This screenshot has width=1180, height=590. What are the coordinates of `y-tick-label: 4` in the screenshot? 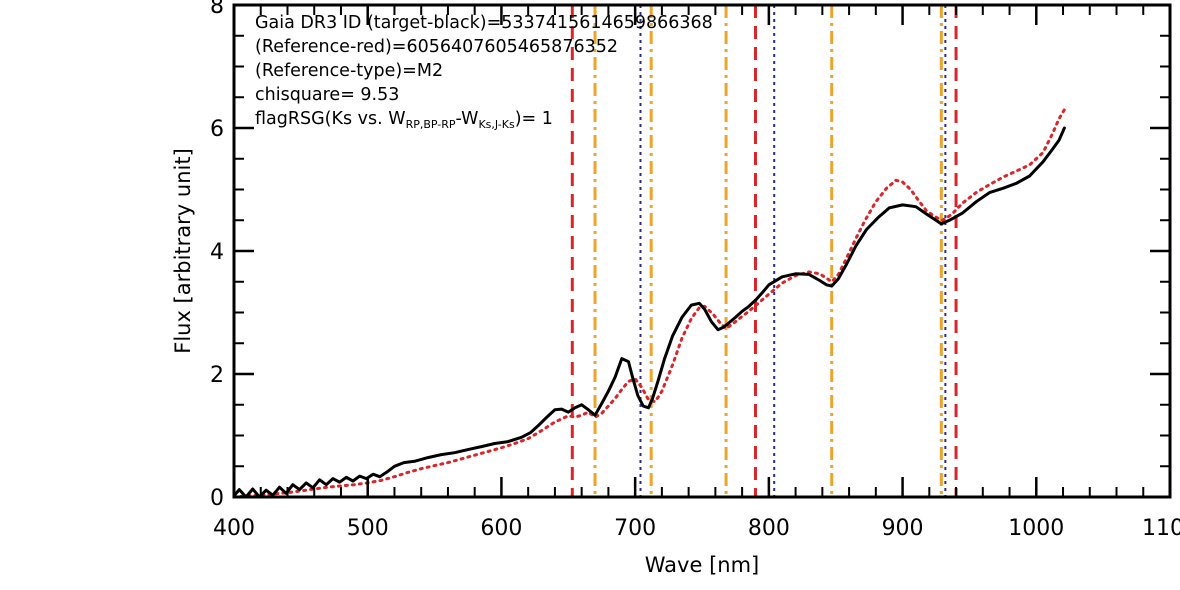 It's located at (217, 252).